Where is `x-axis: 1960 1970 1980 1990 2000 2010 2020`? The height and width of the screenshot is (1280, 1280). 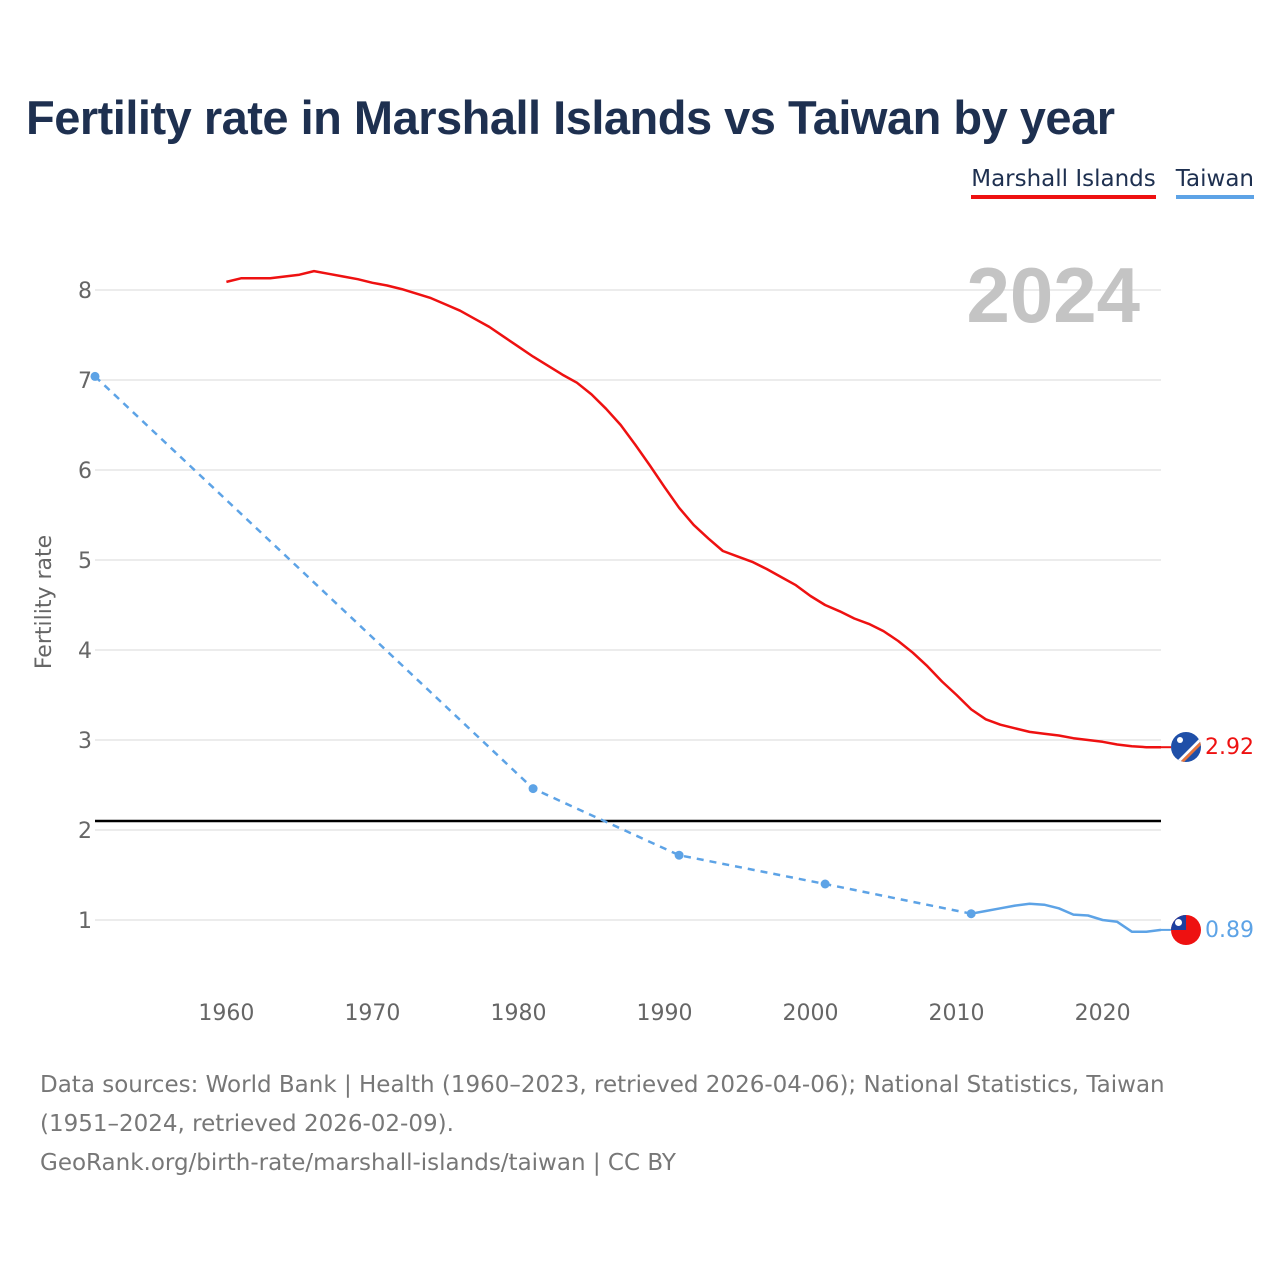
x-axis: 1960 1970 1980 1990 2000 2010 2020 is located at coordinates (664, 1013).